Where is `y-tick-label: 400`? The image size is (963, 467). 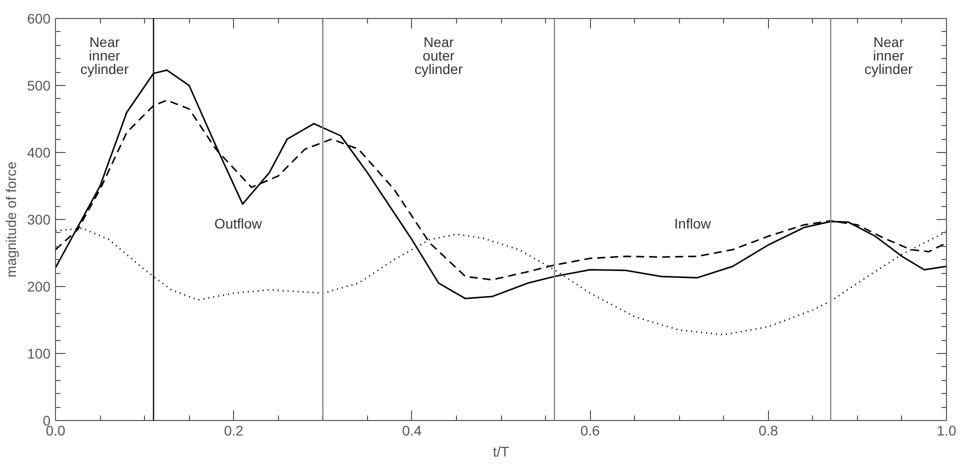 y-tick-label: 400 is located at coordinates (39, 152).